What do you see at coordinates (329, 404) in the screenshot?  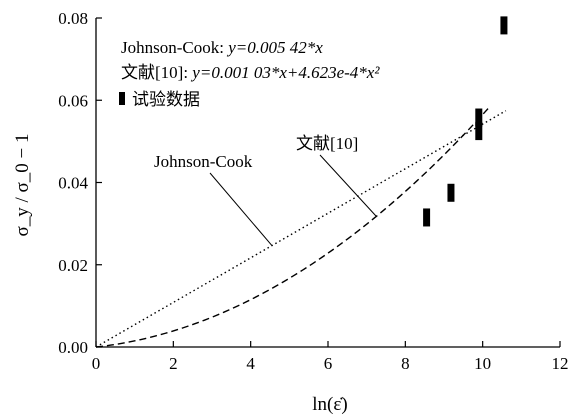 I see `x-axis-label: ln(ε̇)` at bounding box center [329, 404].